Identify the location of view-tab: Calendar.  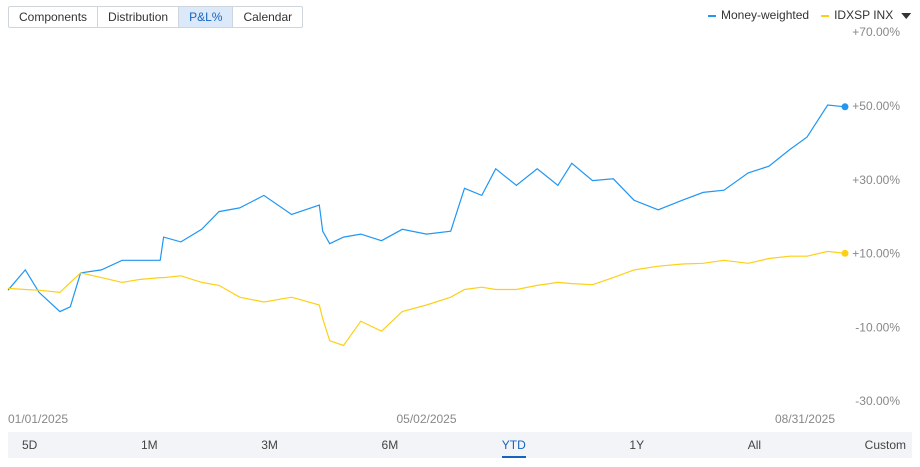
(267, 17).